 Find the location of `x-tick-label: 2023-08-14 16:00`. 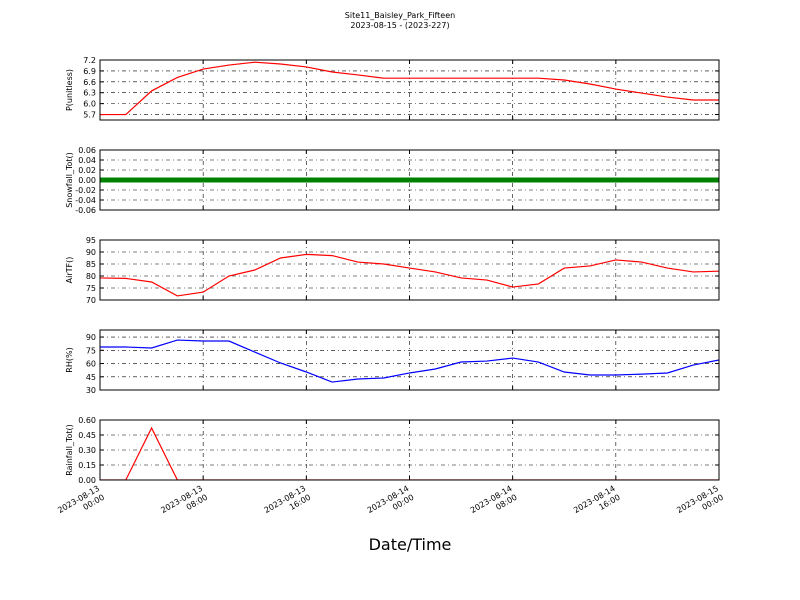

x-tick-label: 2023-08-14 16:00 is located at coordinates (597, 504).